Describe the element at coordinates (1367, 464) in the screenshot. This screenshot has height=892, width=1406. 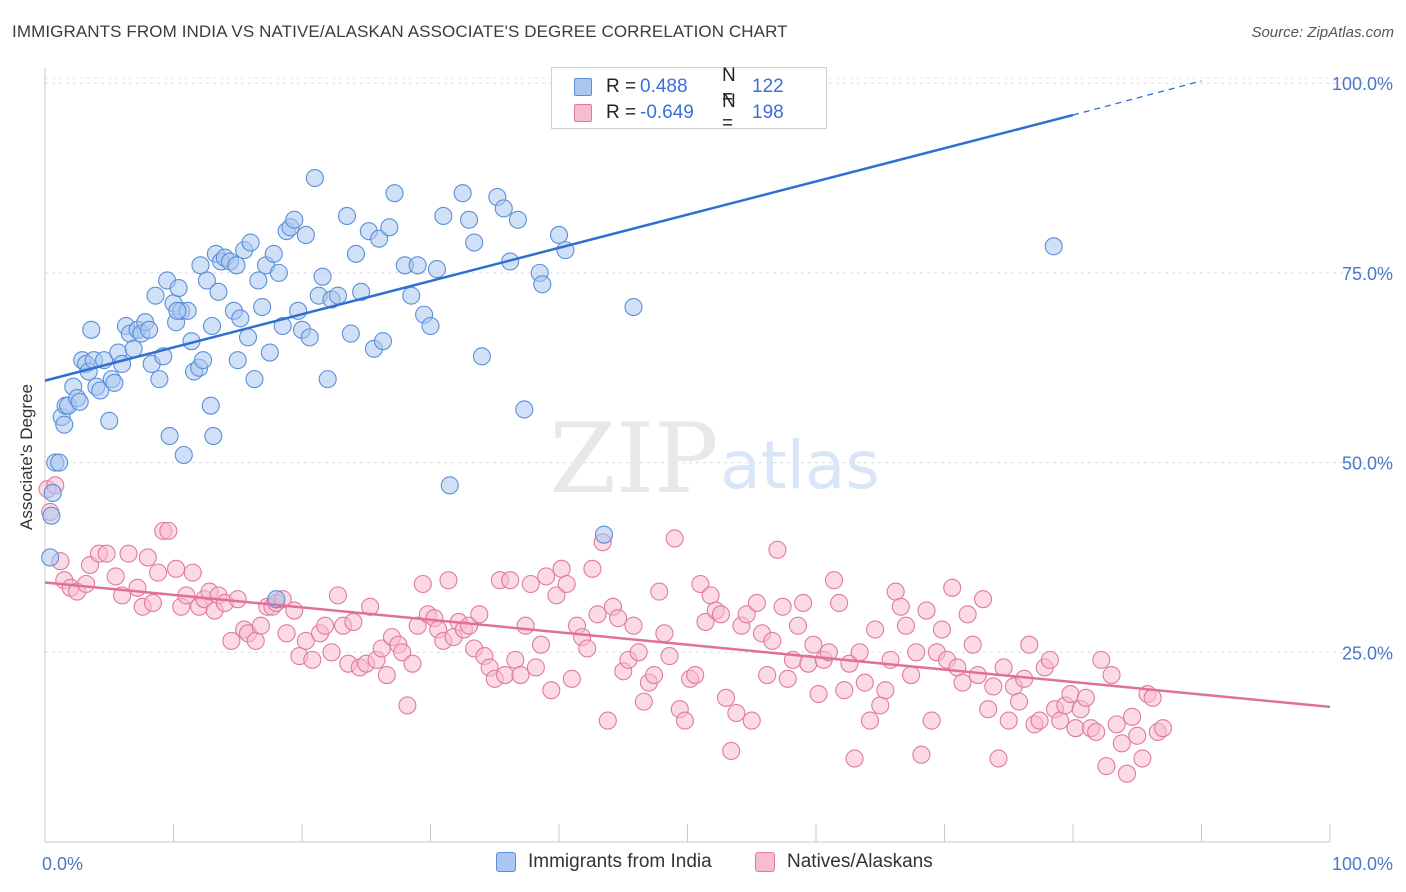
I see `y-tick-label: 50.0%` at that location.